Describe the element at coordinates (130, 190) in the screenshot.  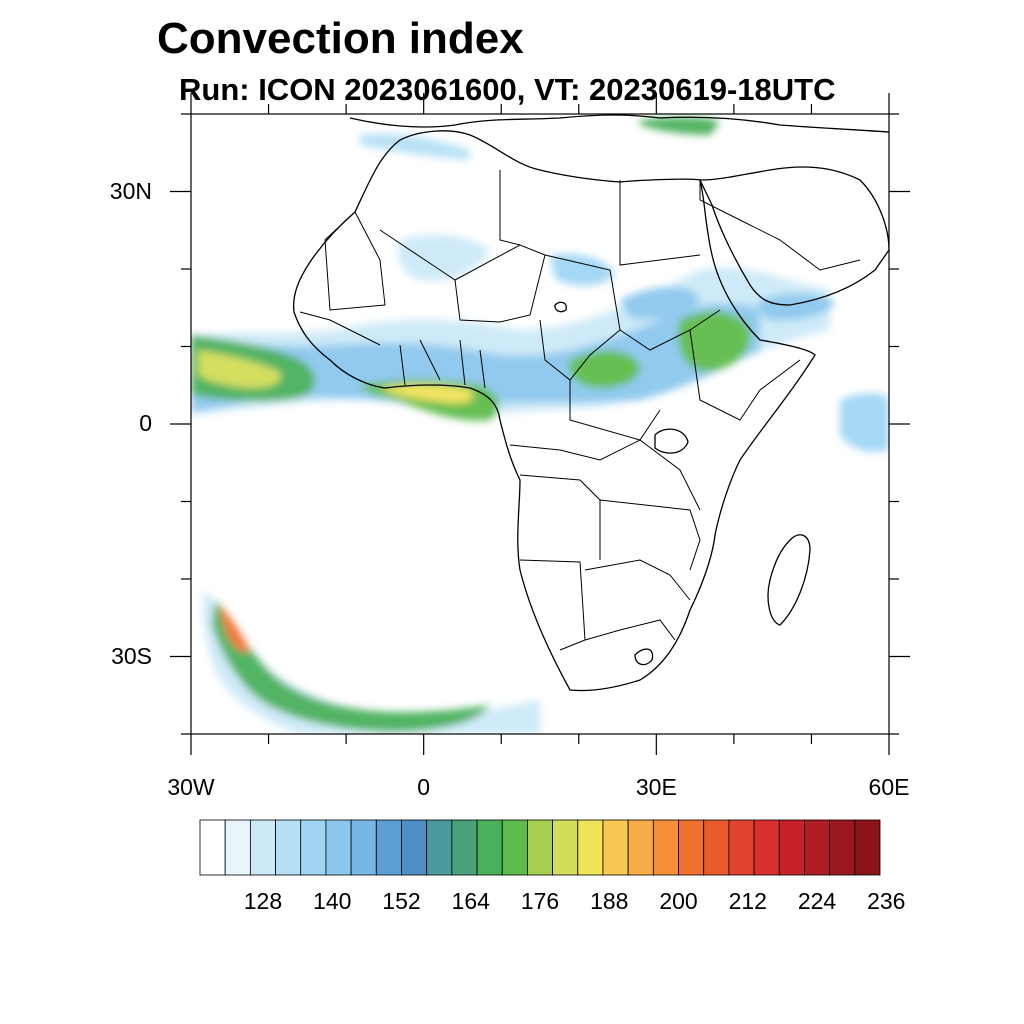
I see `lat-label: 30N` at that location.